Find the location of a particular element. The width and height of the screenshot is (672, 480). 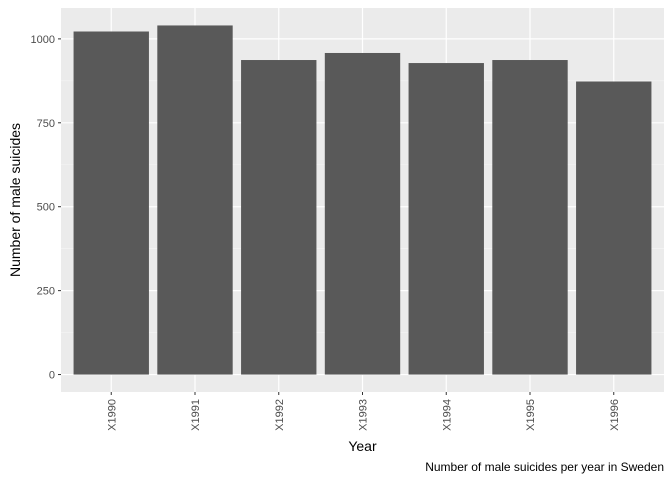

bar-X1991 is located at coordinates (195, 200).